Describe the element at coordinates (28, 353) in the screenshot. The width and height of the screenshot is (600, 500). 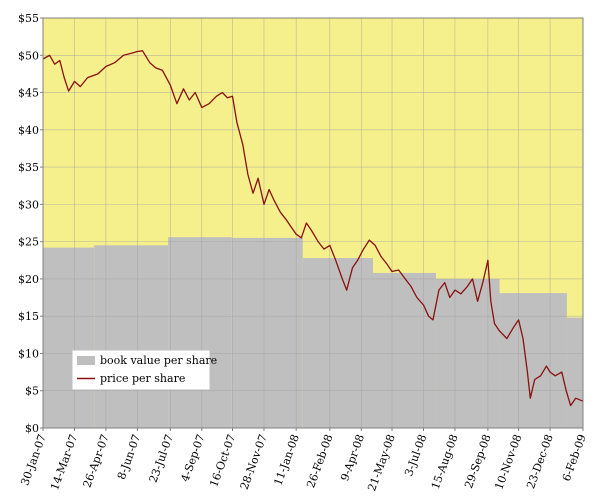
I see `y-tick-label-2: $10` at that location.